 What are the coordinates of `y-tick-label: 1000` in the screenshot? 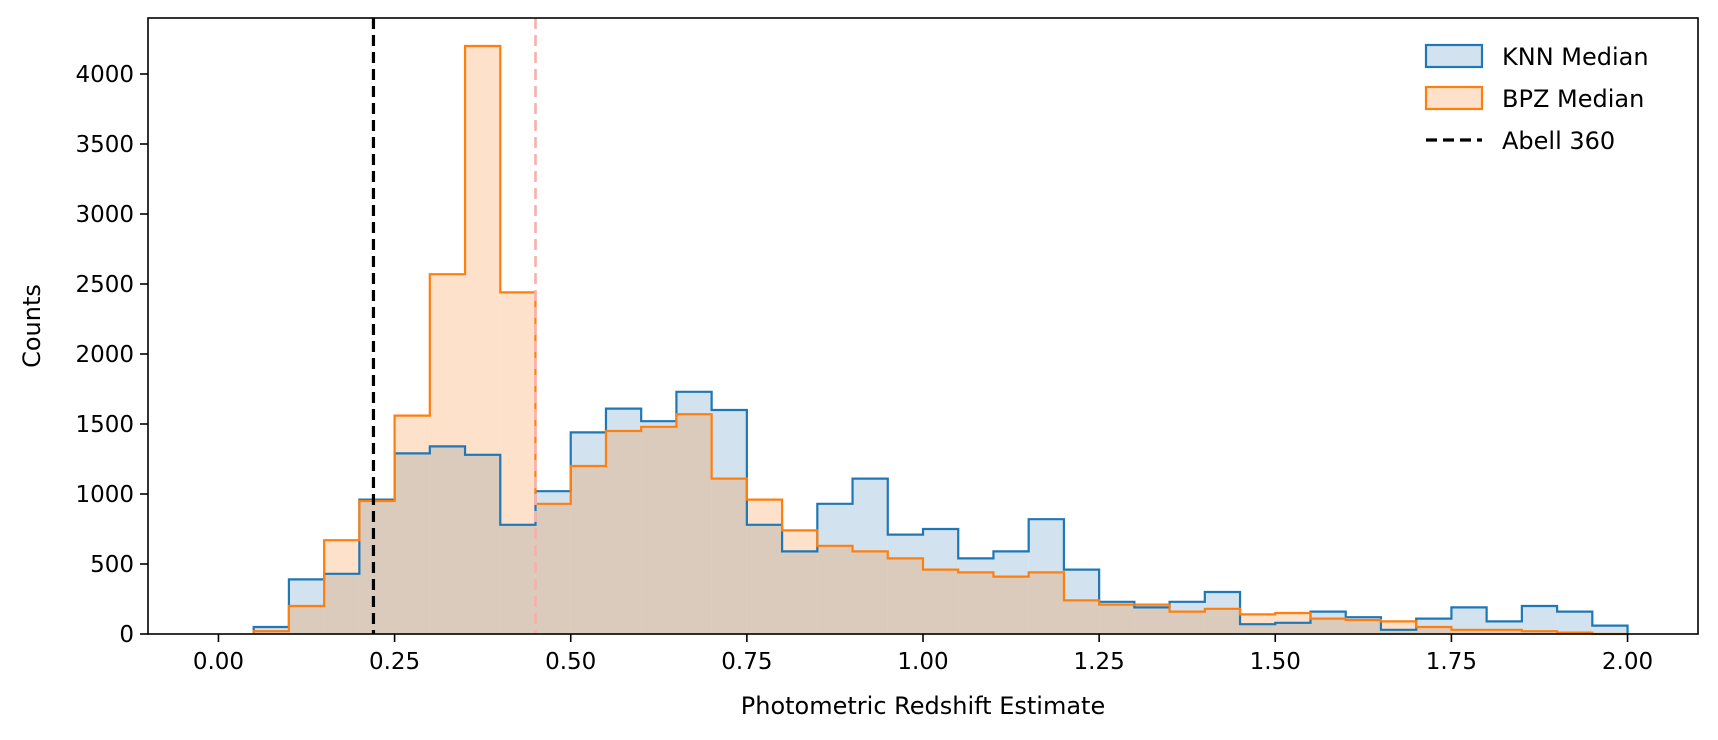 It's located at (104, 495).